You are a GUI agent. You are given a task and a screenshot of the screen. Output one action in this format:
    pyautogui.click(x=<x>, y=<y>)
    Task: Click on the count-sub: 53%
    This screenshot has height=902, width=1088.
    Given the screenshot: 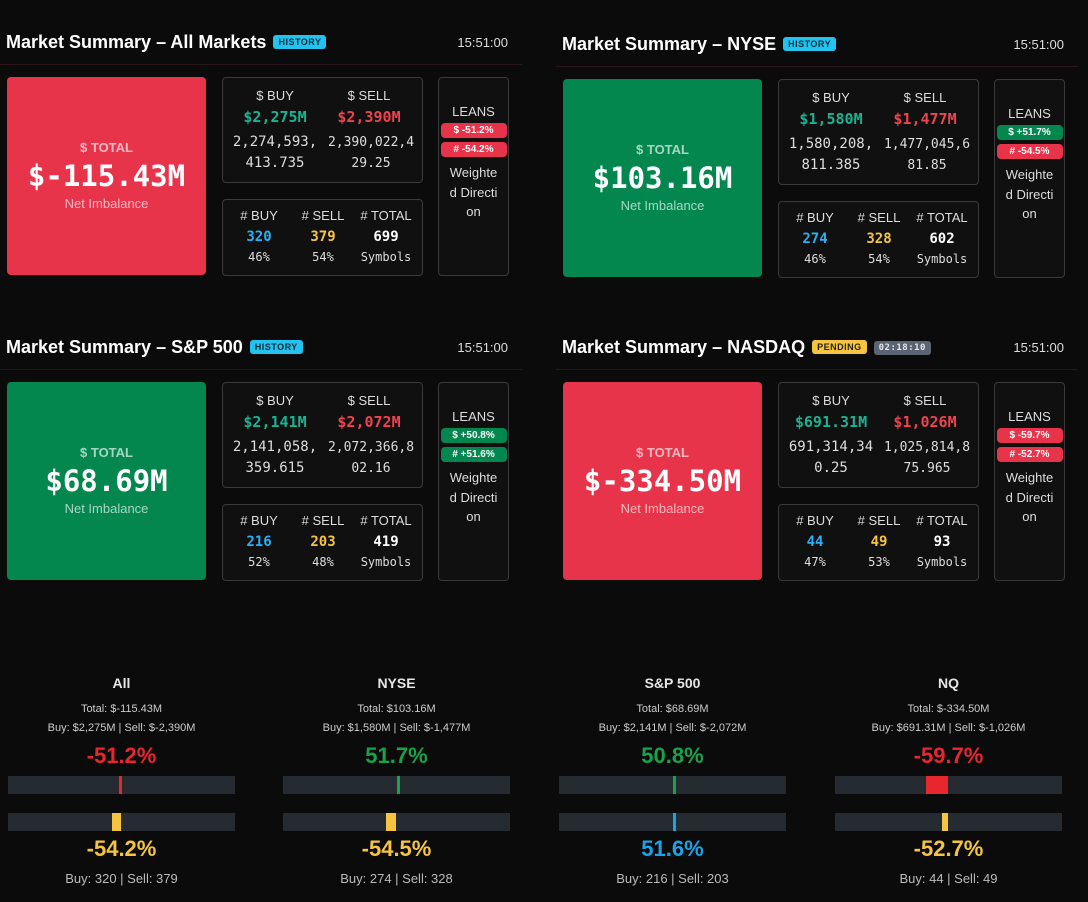 What is the action you would take?
    pyautogui.click(x=879, y=562)
    